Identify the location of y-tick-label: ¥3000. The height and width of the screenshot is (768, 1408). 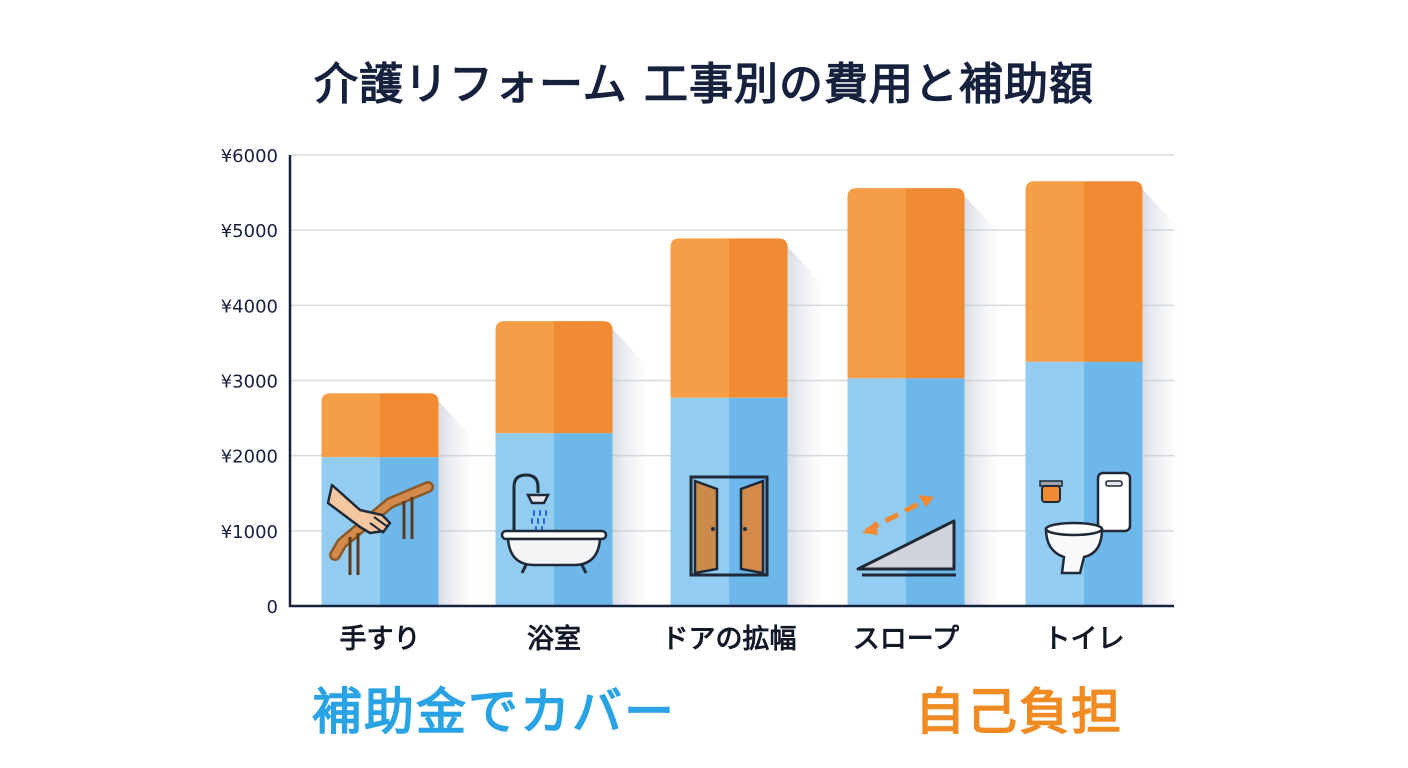
(249, 382).